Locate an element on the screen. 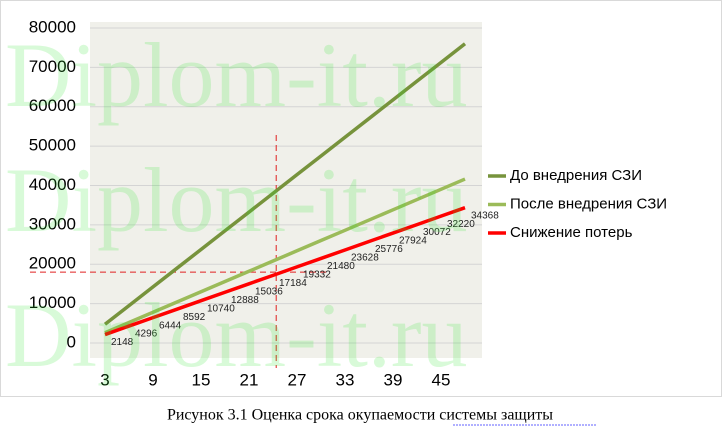  data-label: 4296 is located at coordinates (146, 334).